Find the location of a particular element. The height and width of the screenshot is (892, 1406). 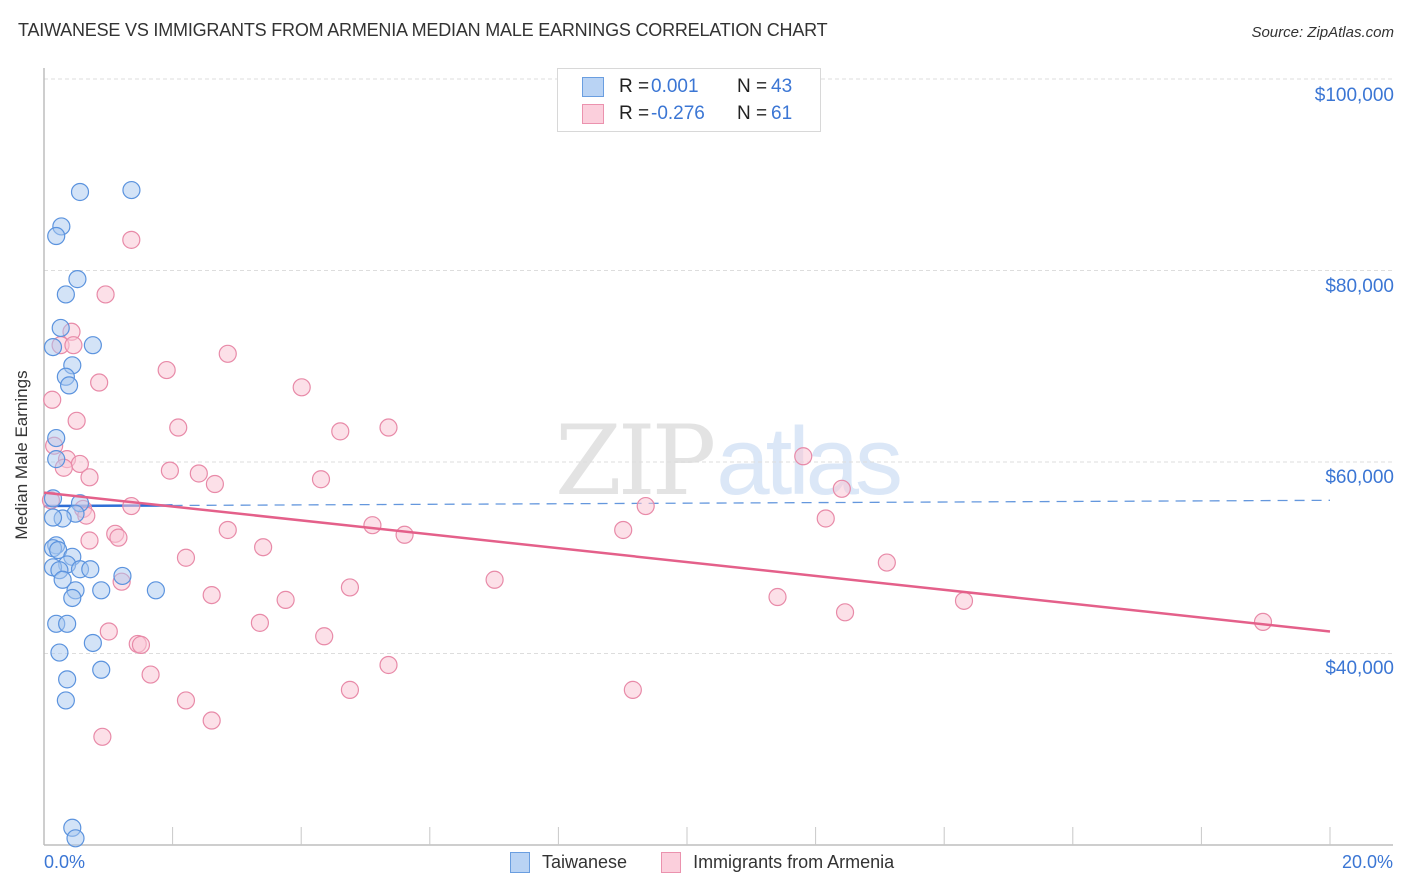

y-tick-label: $60,000 is located at coordinates (1359, 477).